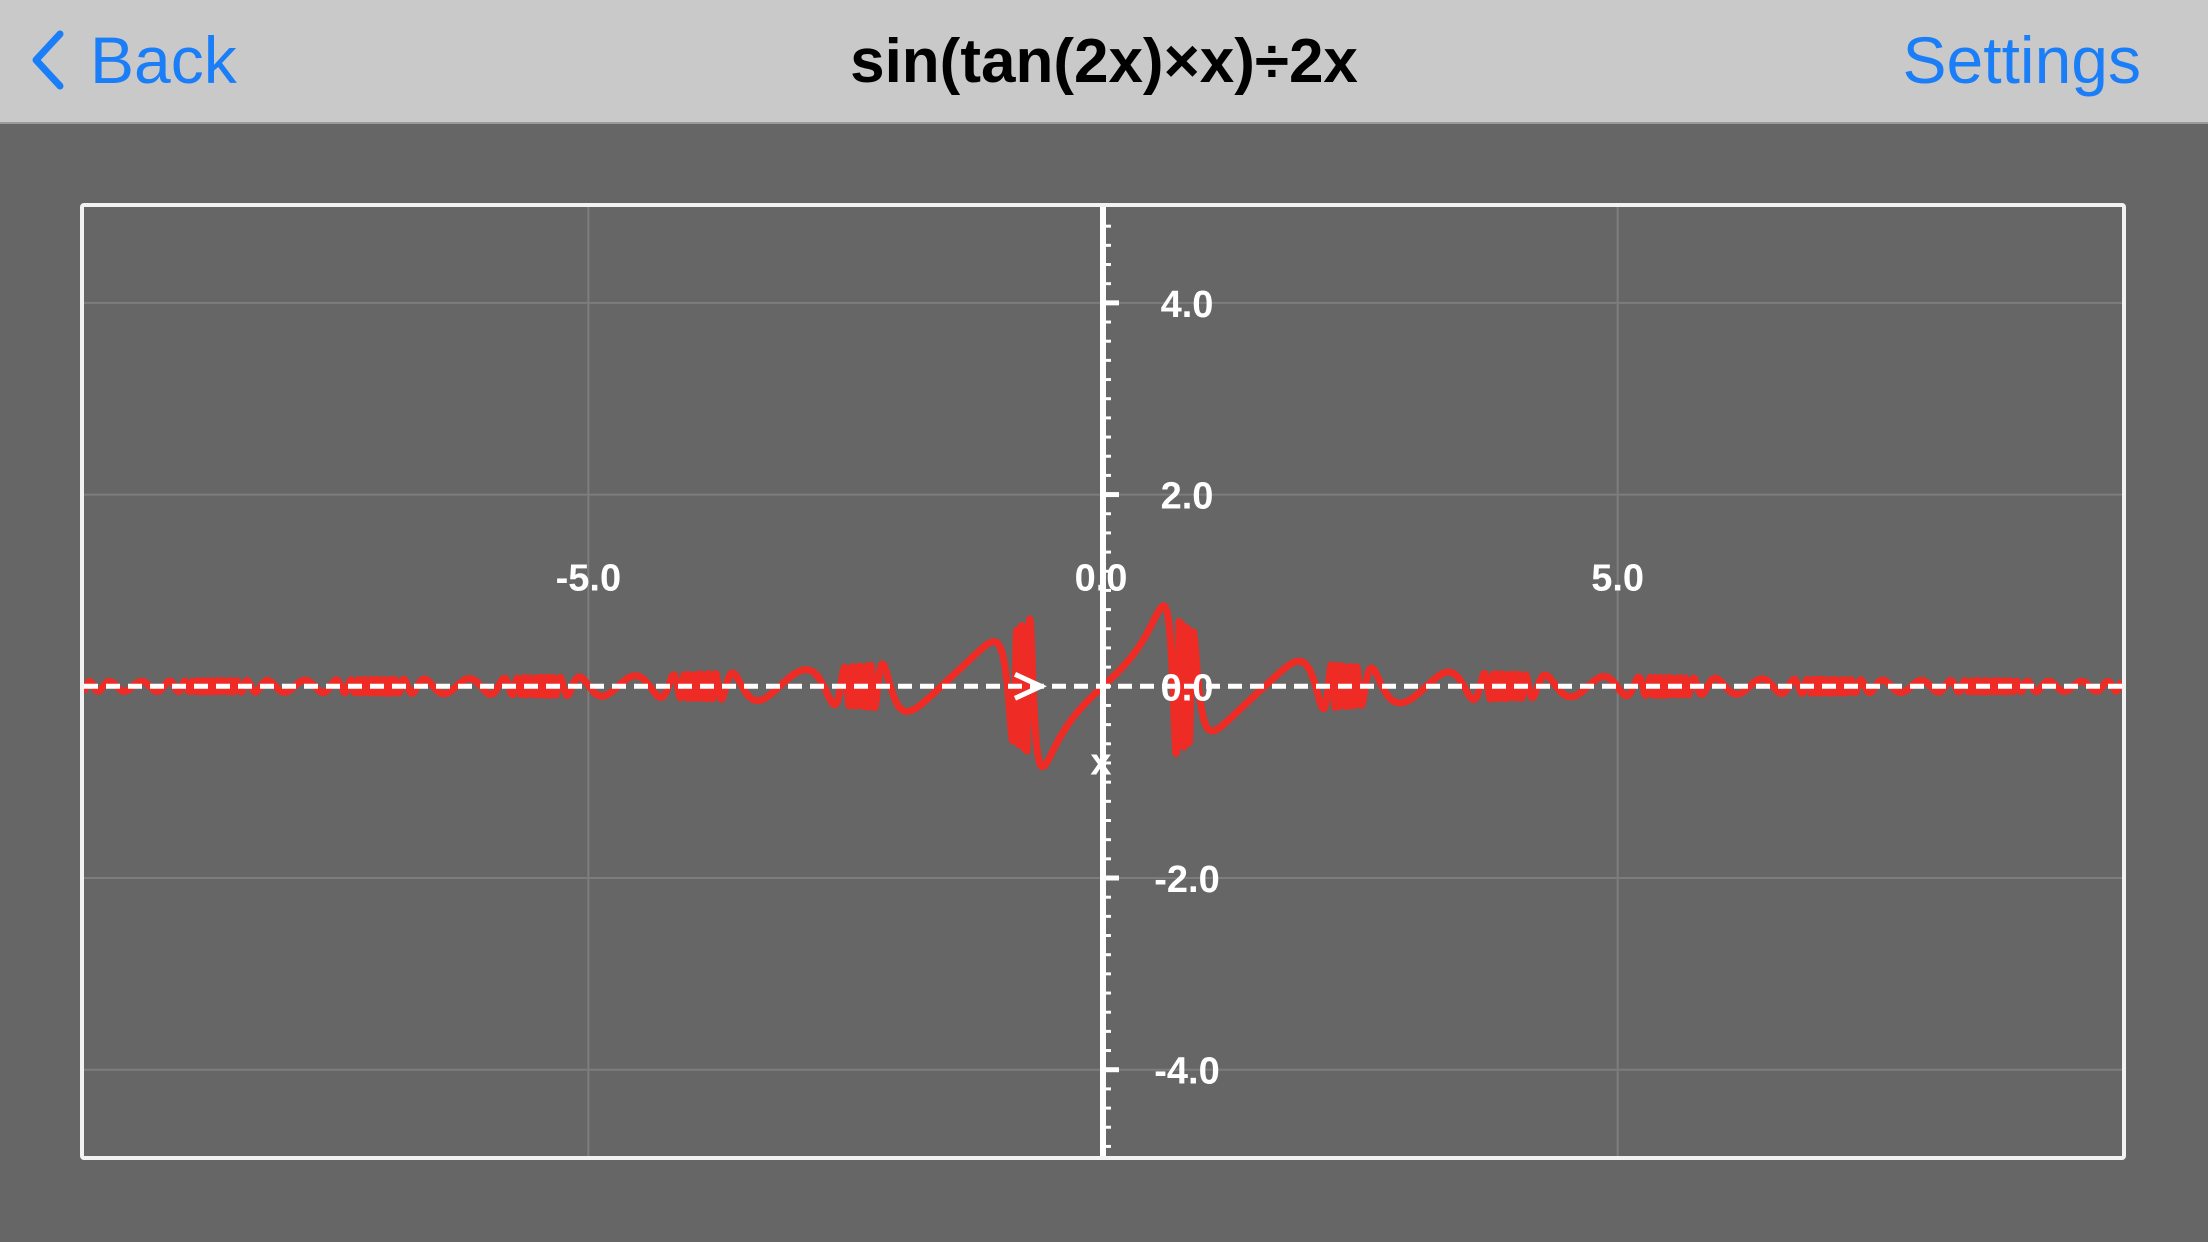 This screenshot has height=1242, width=2208. Describe the element at coordinates (48, 60) in the screenshot. I see `chevron-left-icon` at that location.